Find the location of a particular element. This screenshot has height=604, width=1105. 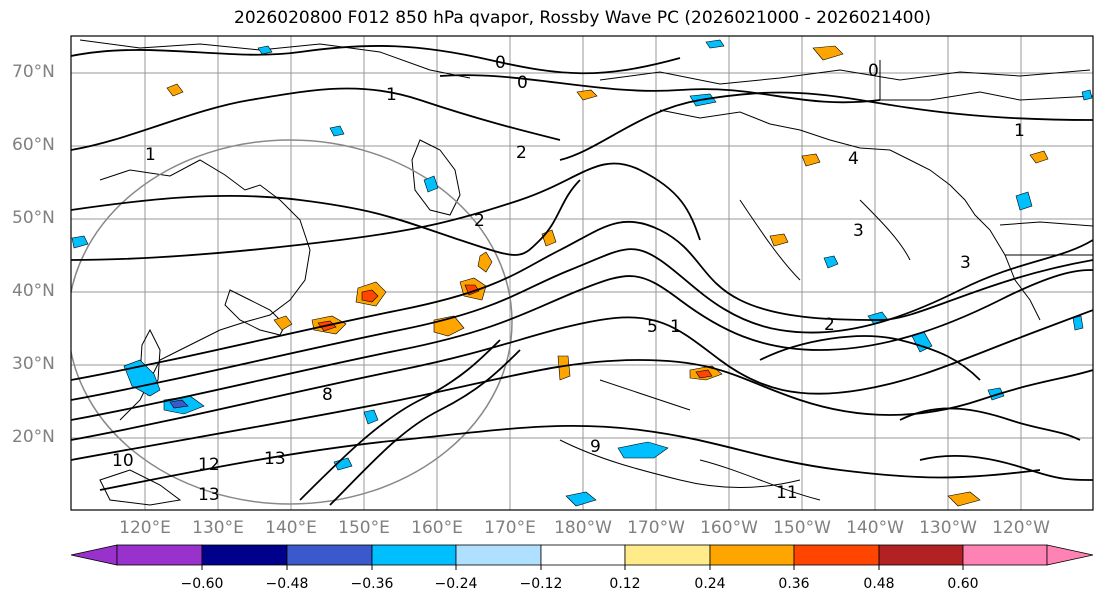

contour-label: 4 is located at coordinates (853, 159).